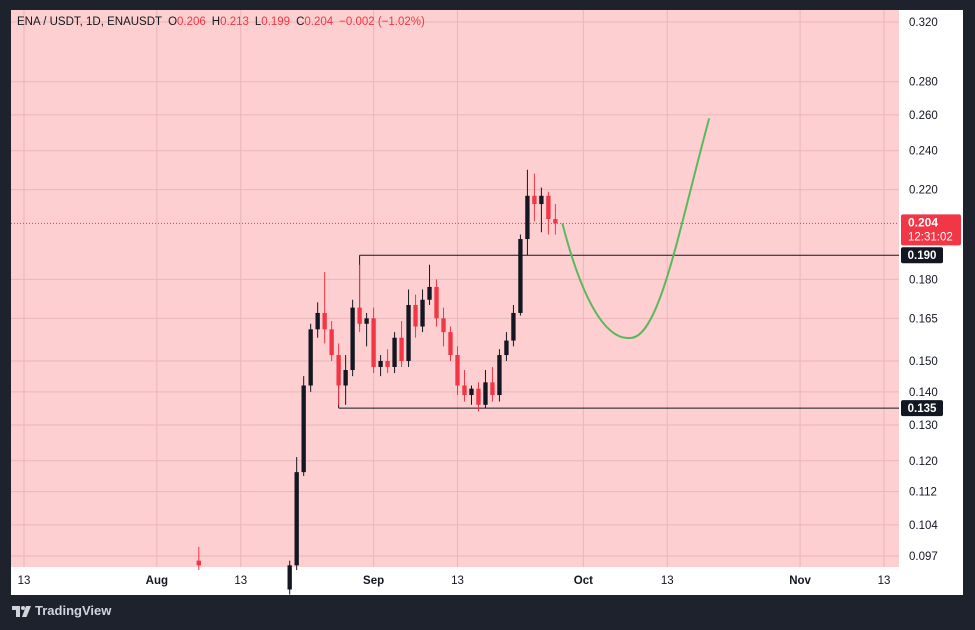 The width and height of the screenshot is (975, 630). Describe the element at coordinates (931, 230) in the screenshot. I see `current-price-badge` at that location.